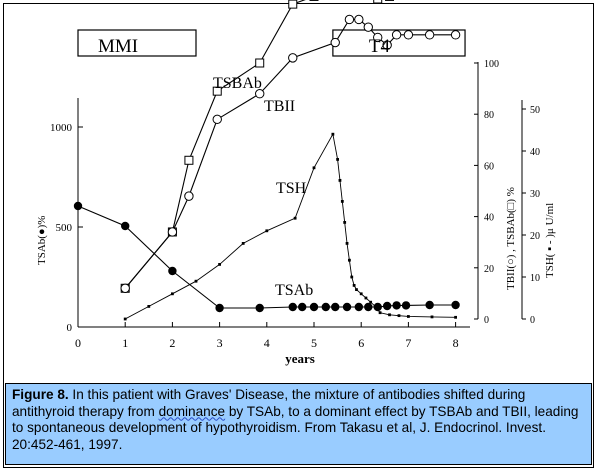 The width and height of the screenshot is (599, 472). I want to click on series-label-tbii: TBII, so click(279, 106).